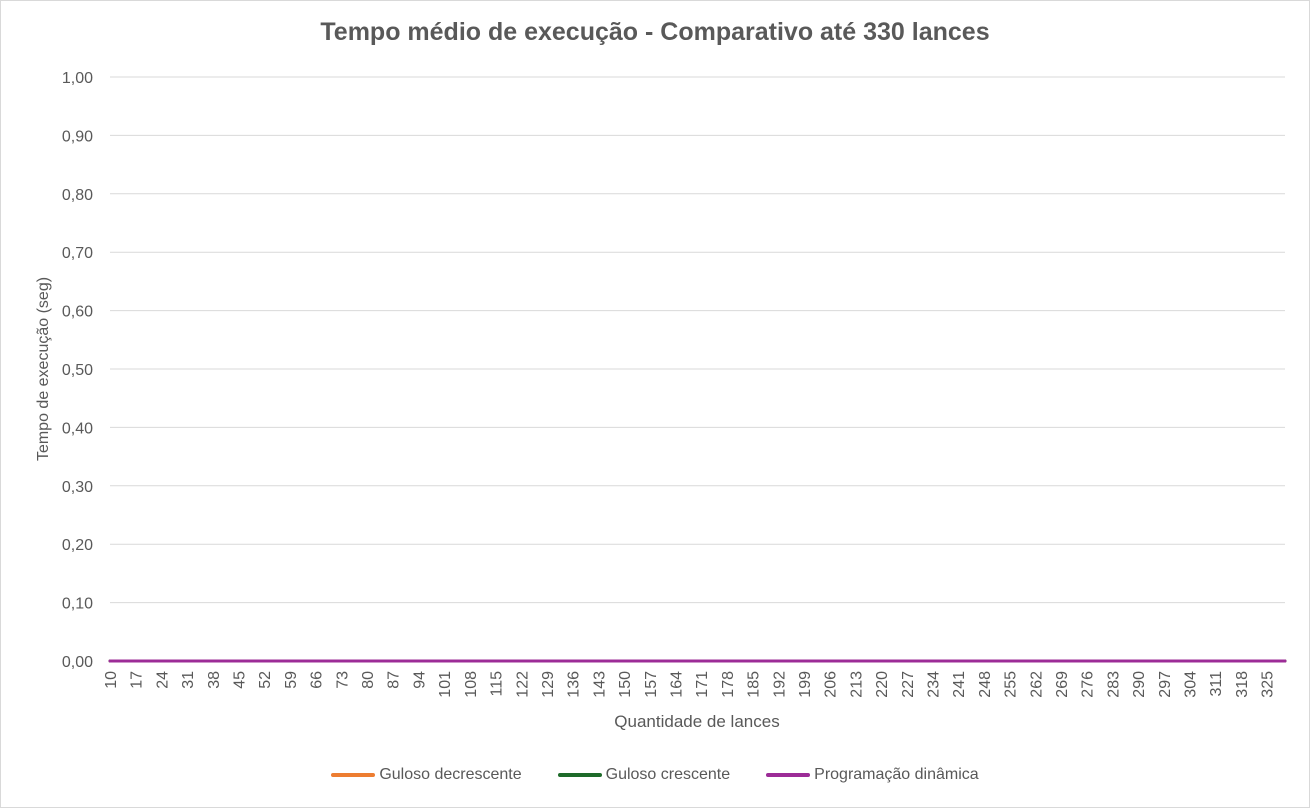  Describe the element at coordinates (896, 774) in the screenshot. I see `legend-label: Programação dinâmica` at that location.